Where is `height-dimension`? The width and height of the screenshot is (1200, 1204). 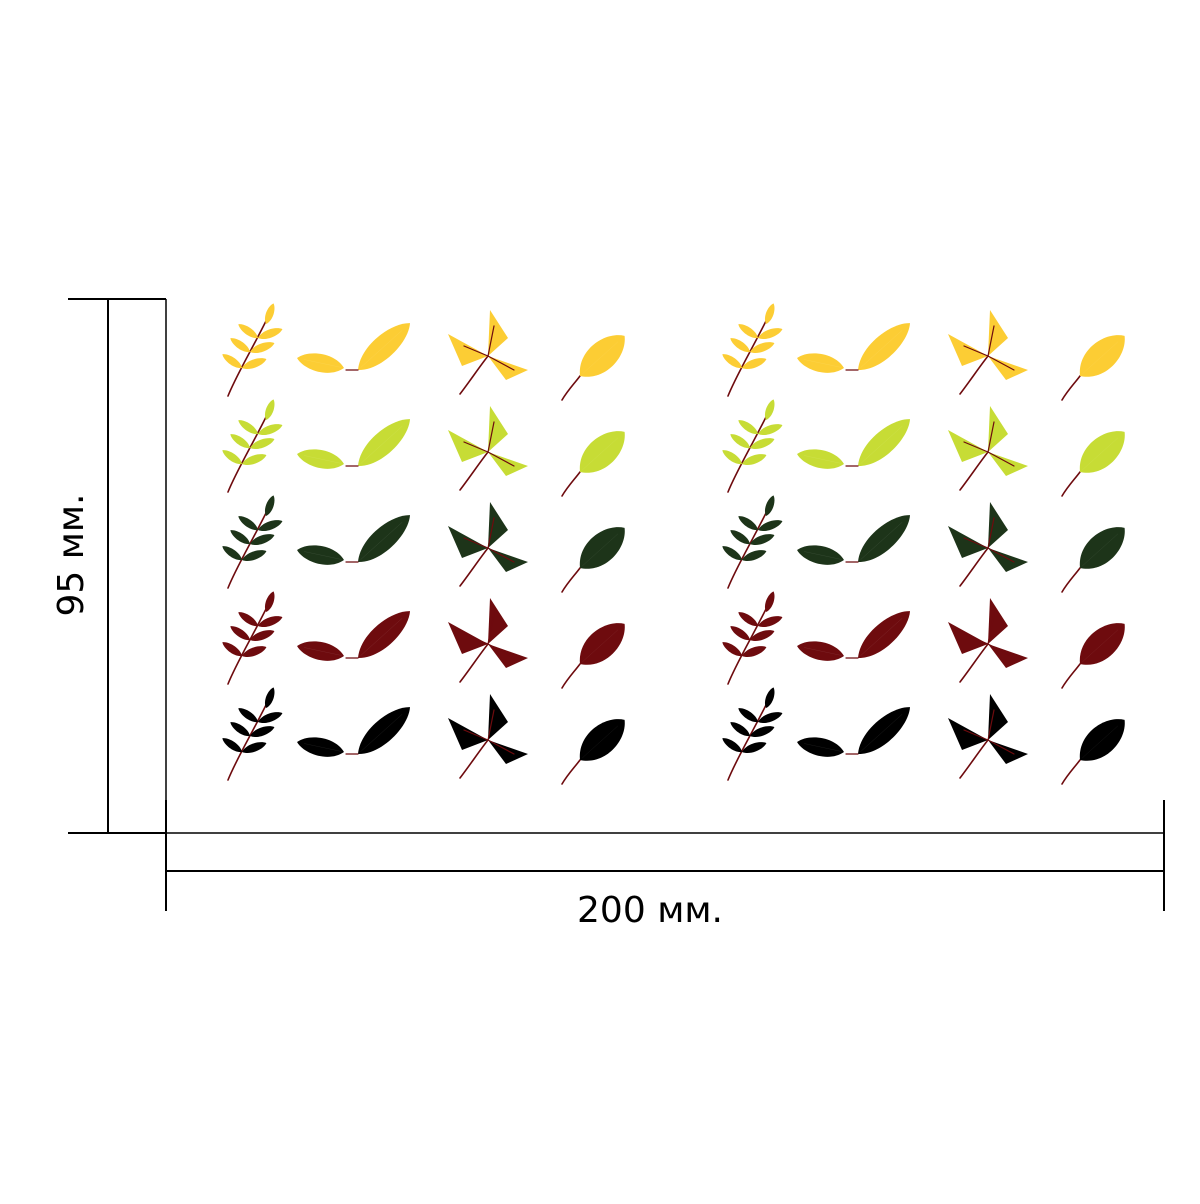 height-dimension is located at coordinates (117, 566).